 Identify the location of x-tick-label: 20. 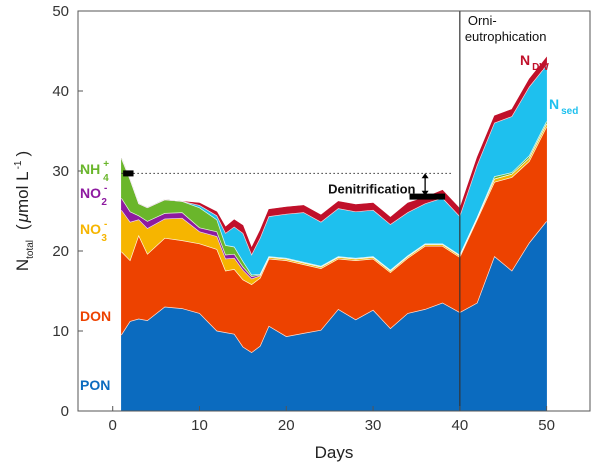
(286, 425).